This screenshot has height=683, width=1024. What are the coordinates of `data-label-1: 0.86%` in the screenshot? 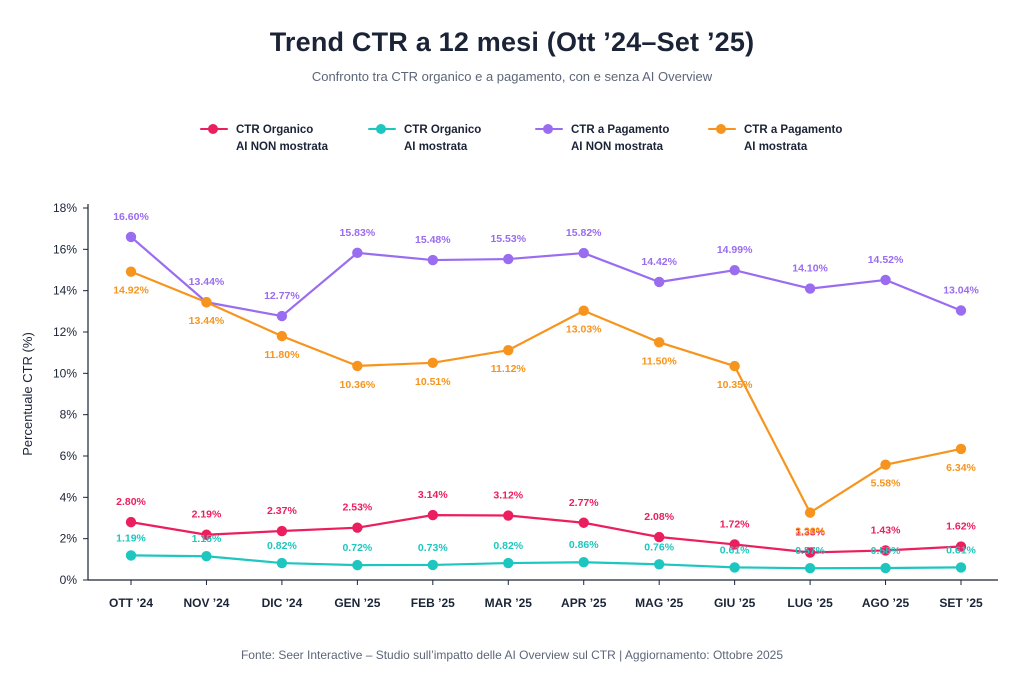 It's located at (584, 545).